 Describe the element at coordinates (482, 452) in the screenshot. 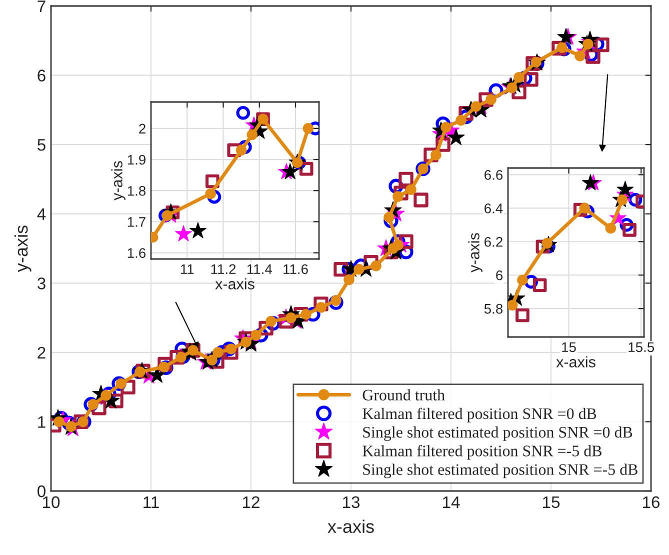

I see `legend-label: Kalman filtered position SNR =-5 dB` at that location.